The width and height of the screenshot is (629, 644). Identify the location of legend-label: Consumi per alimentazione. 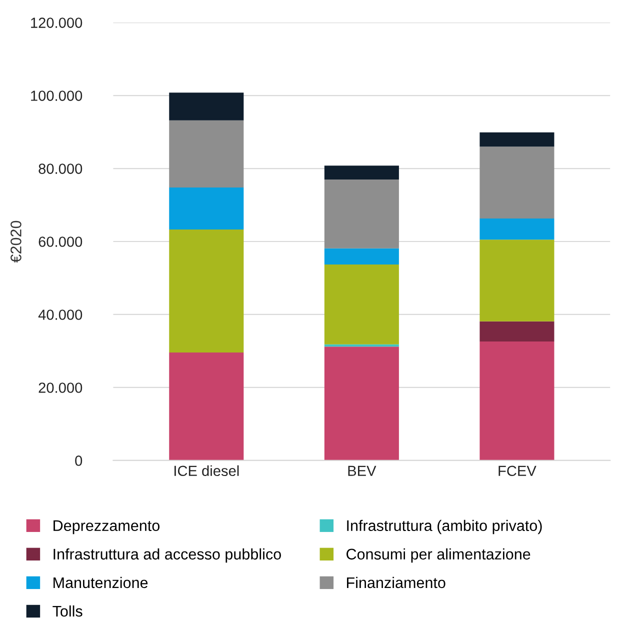
(438, 555).